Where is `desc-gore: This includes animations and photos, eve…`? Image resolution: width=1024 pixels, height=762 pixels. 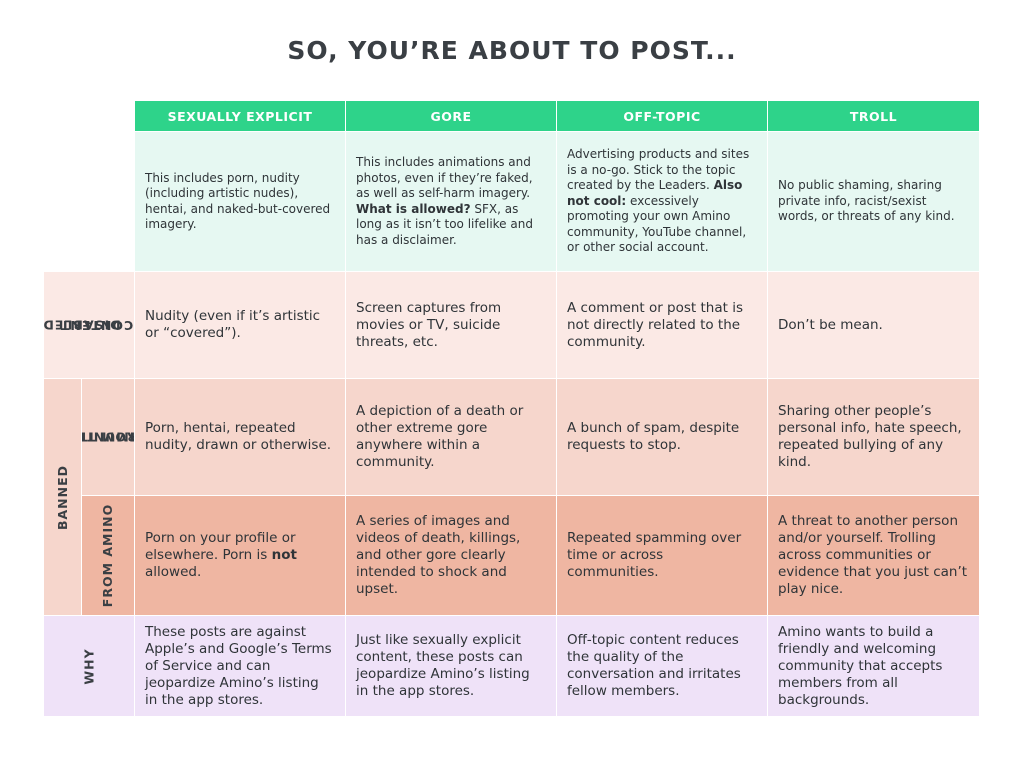
desc-gore: This includes animations and photos, eve… is located at coordinates (451, 202).